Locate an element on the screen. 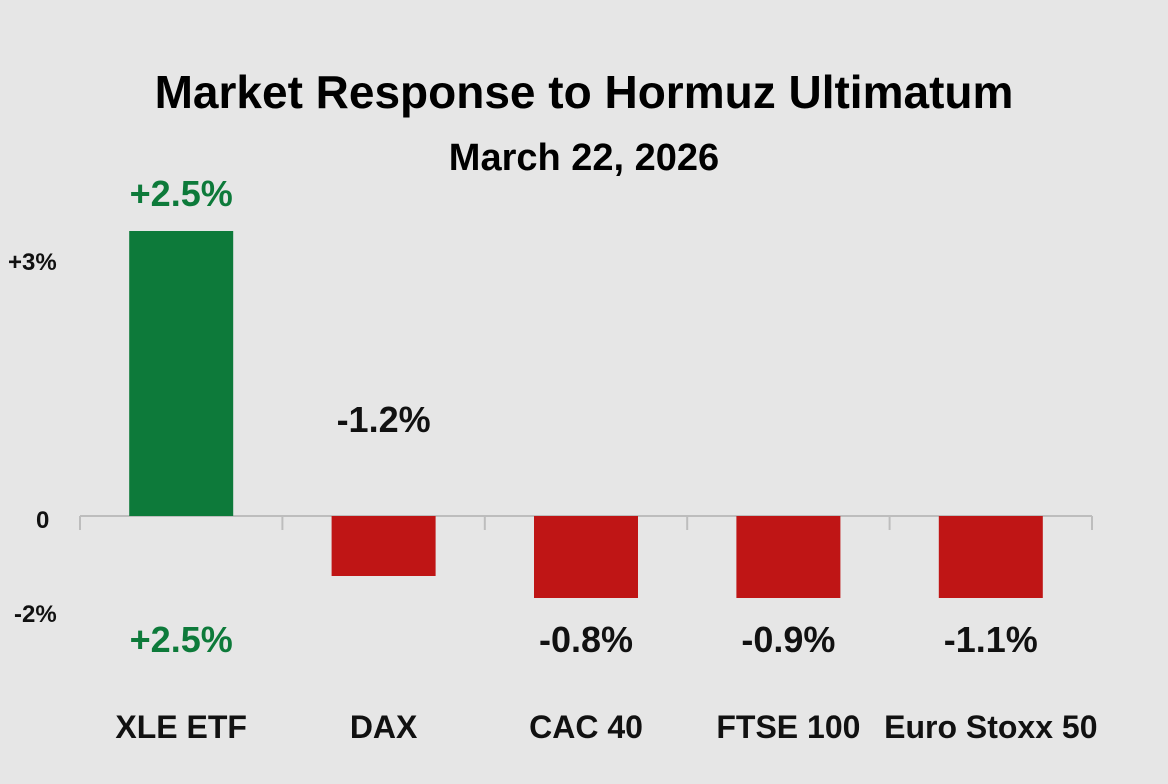  x-category-label: Euro Stoxx 50 is located at coordinates (990, 727).